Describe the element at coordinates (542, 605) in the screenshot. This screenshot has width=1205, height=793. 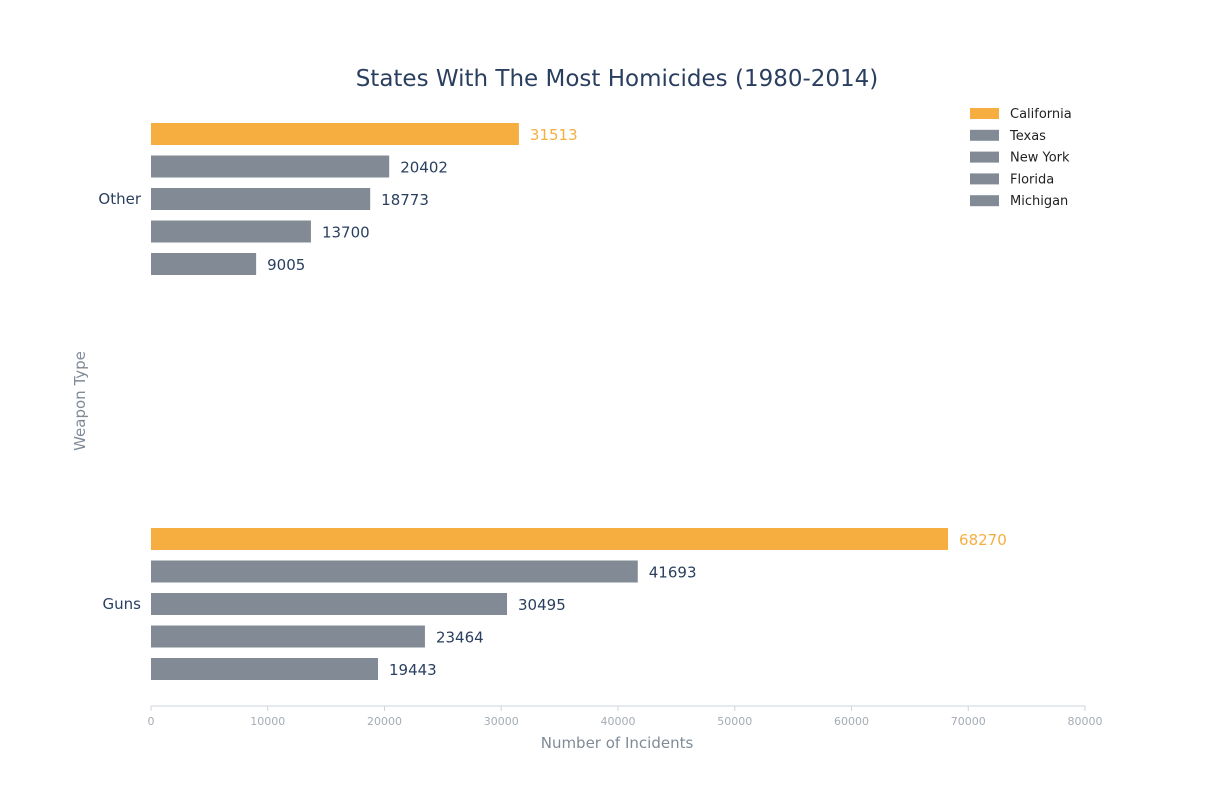
I see `value-label-guns-new-york: 30495` at that location.